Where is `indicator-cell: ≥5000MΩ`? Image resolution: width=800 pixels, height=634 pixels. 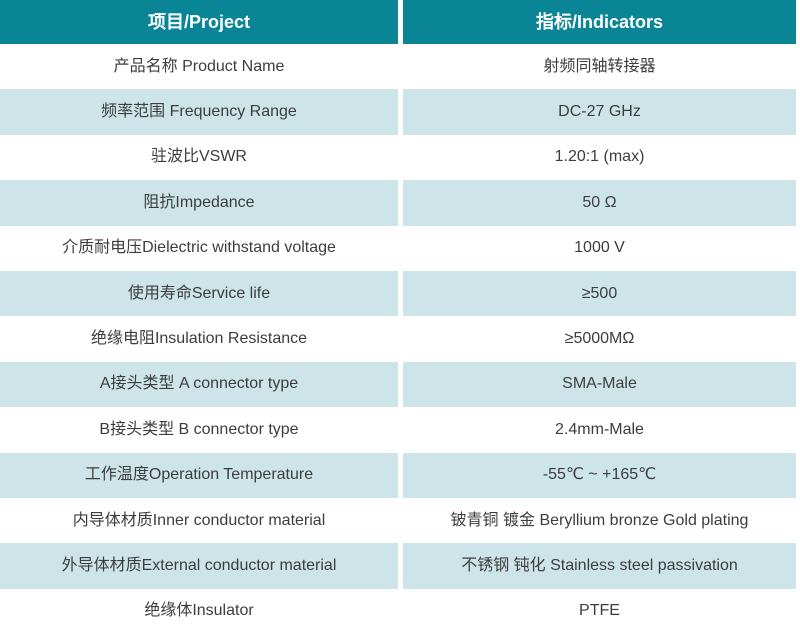
indicator-cell: ≥5000MΩ is located at coordinates (599, 339).